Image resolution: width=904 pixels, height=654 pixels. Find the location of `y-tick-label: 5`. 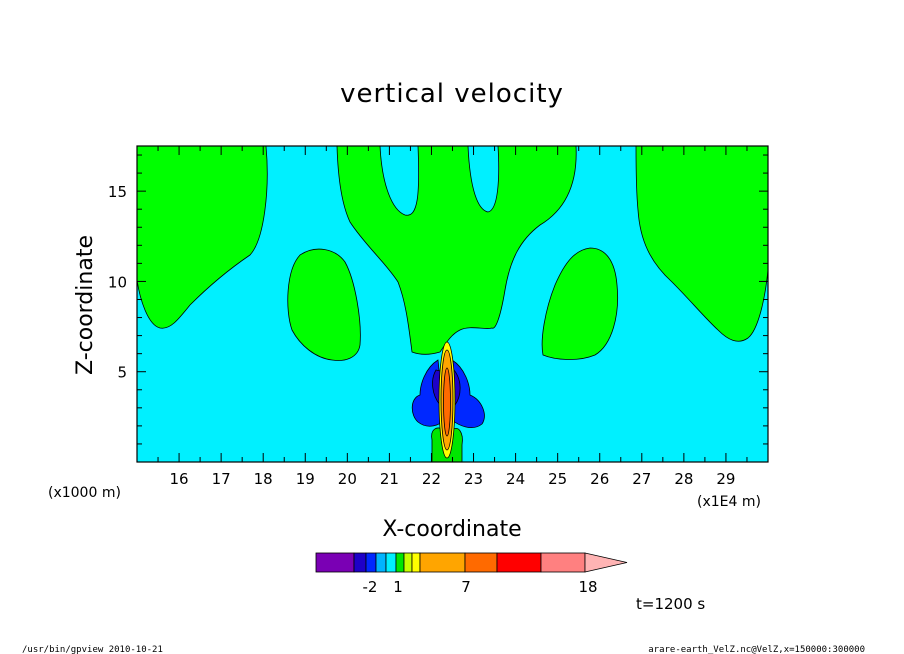

y-tick-label: 5 is located at coordinates (122, 373).